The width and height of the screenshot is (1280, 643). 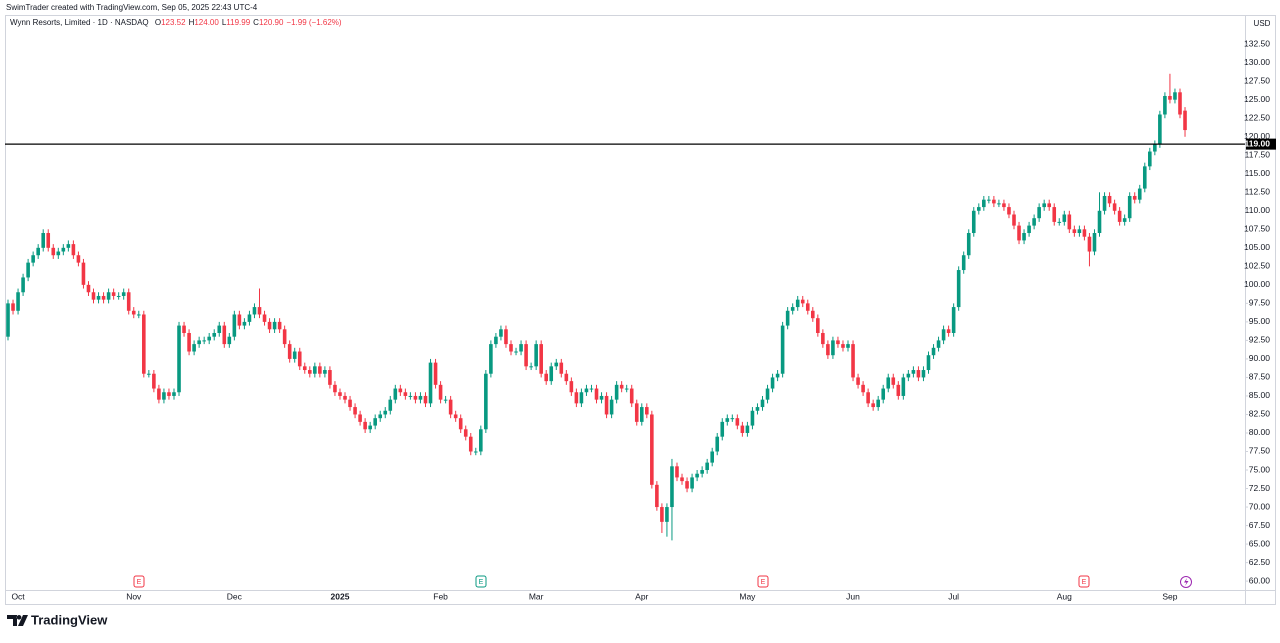 I want to click on y-tick-label: 105.00, so click(x=1257, y=247).